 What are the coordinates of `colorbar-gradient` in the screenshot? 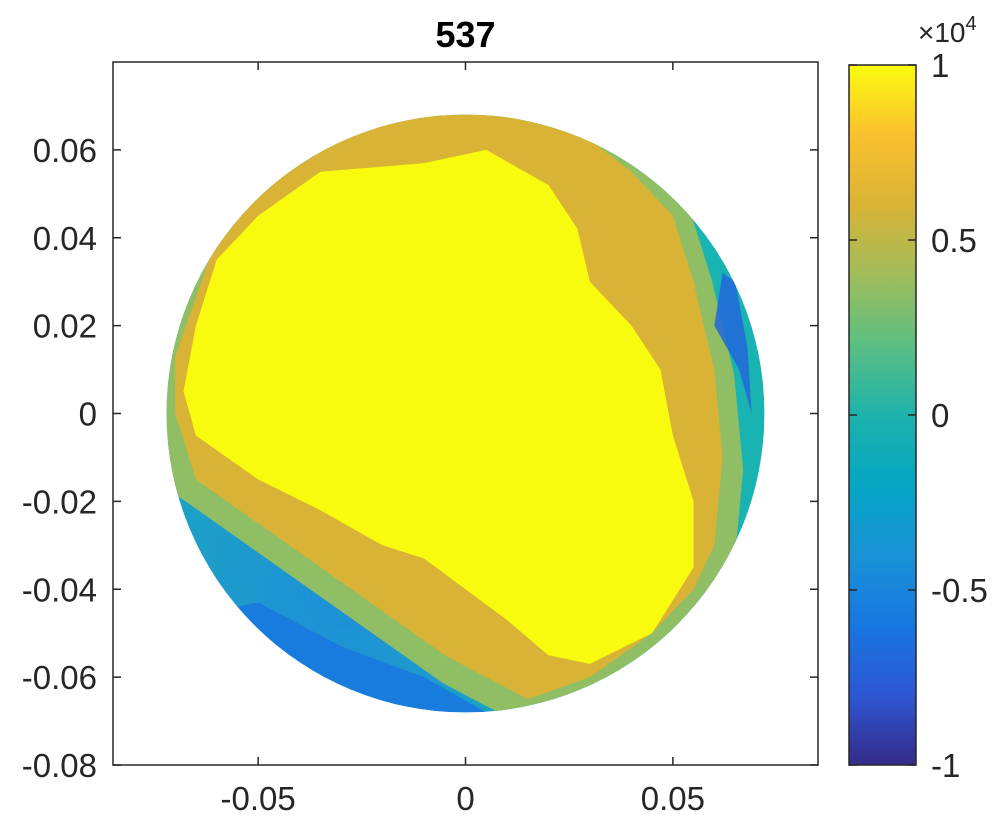 It's located at (882, 415).